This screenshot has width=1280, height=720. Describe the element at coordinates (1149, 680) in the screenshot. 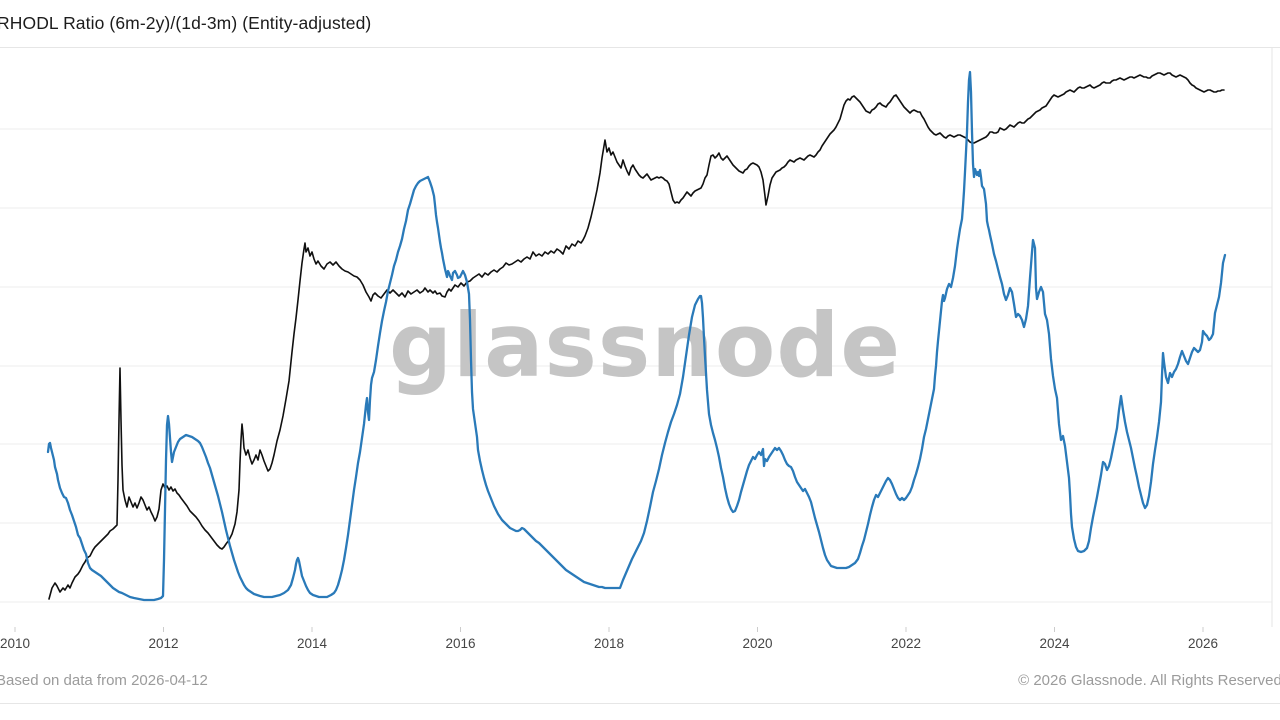

I see `footer-copyright: © 2026 Glassnode. All Rights Reserved.` at that location.